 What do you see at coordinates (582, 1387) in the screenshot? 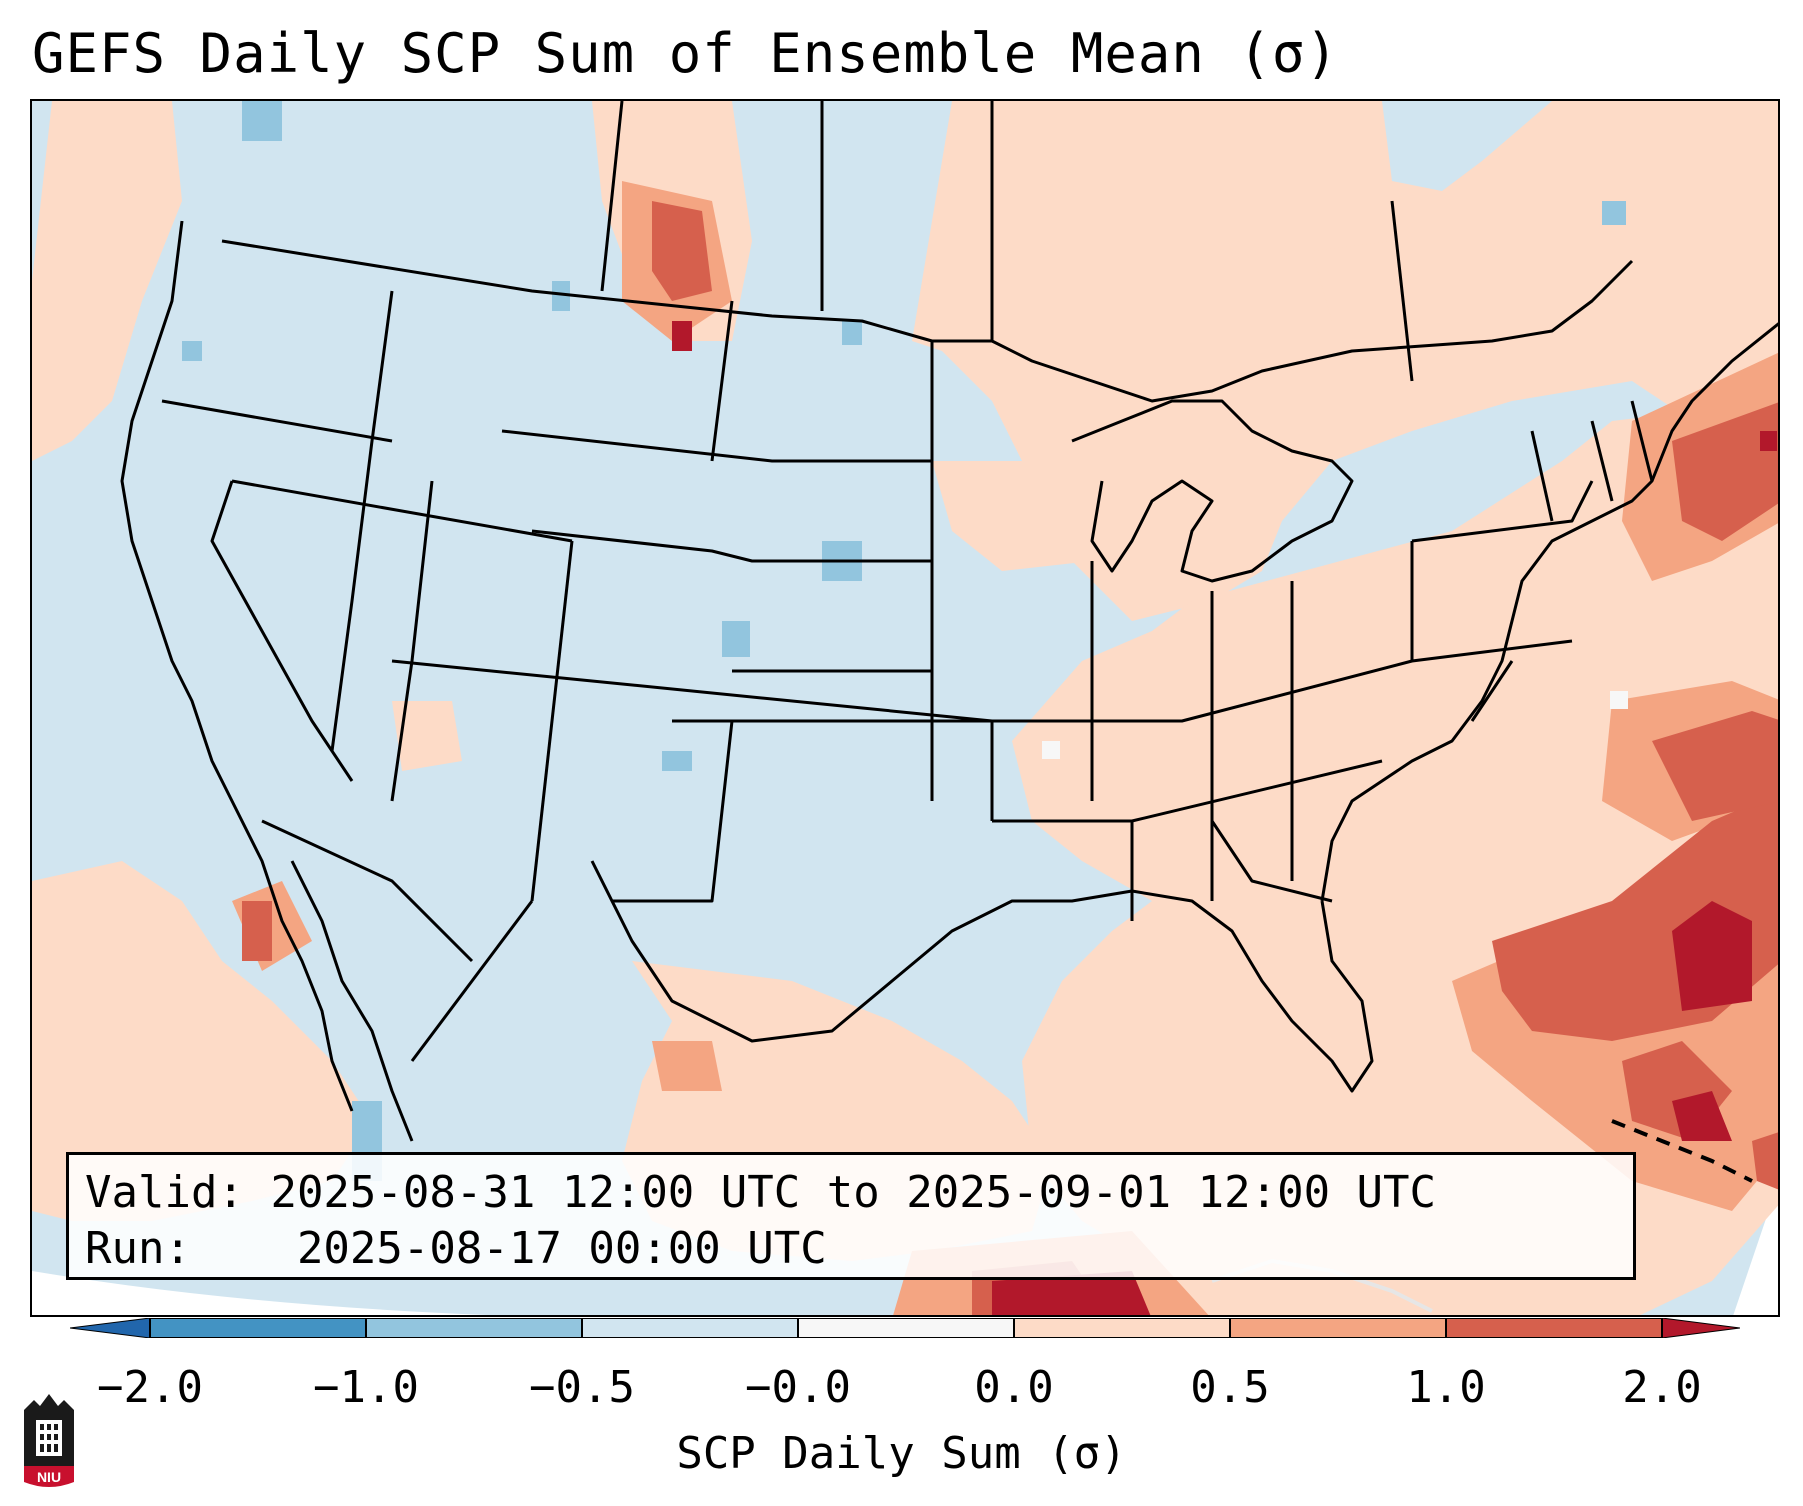
I see `colorbar-tick-label: −0.5` at bounding box center [582, 1387].